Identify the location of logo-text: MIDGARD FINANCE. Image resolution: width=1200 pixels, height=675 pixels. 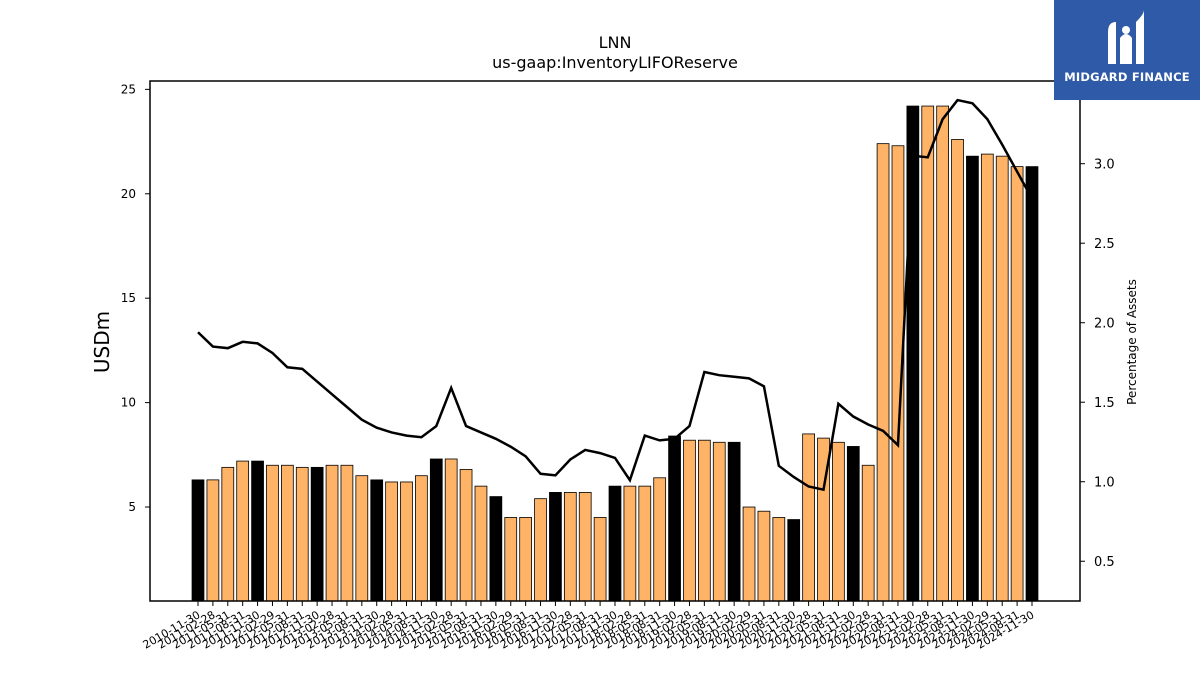
(1127, 77).